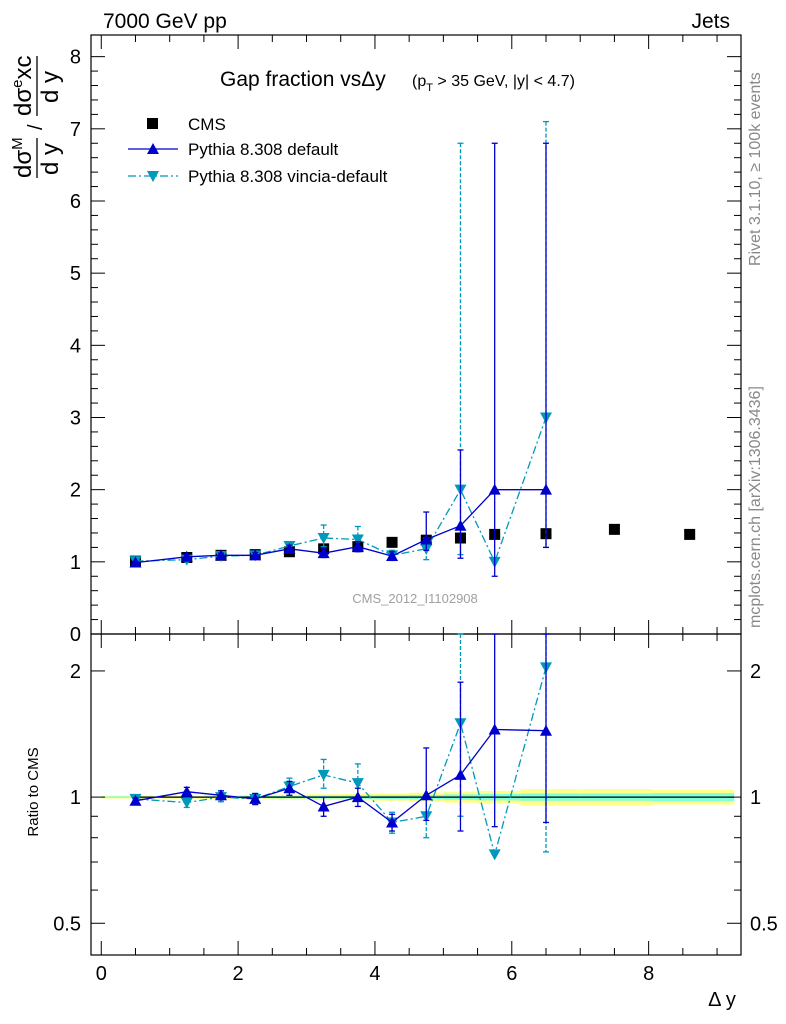 This screenshot has height=1024, width=786. Describe the element at coordinates (415, 598) in the screenshot. I see `analysis-watermark: CMS_2012_I1102908` at that location.